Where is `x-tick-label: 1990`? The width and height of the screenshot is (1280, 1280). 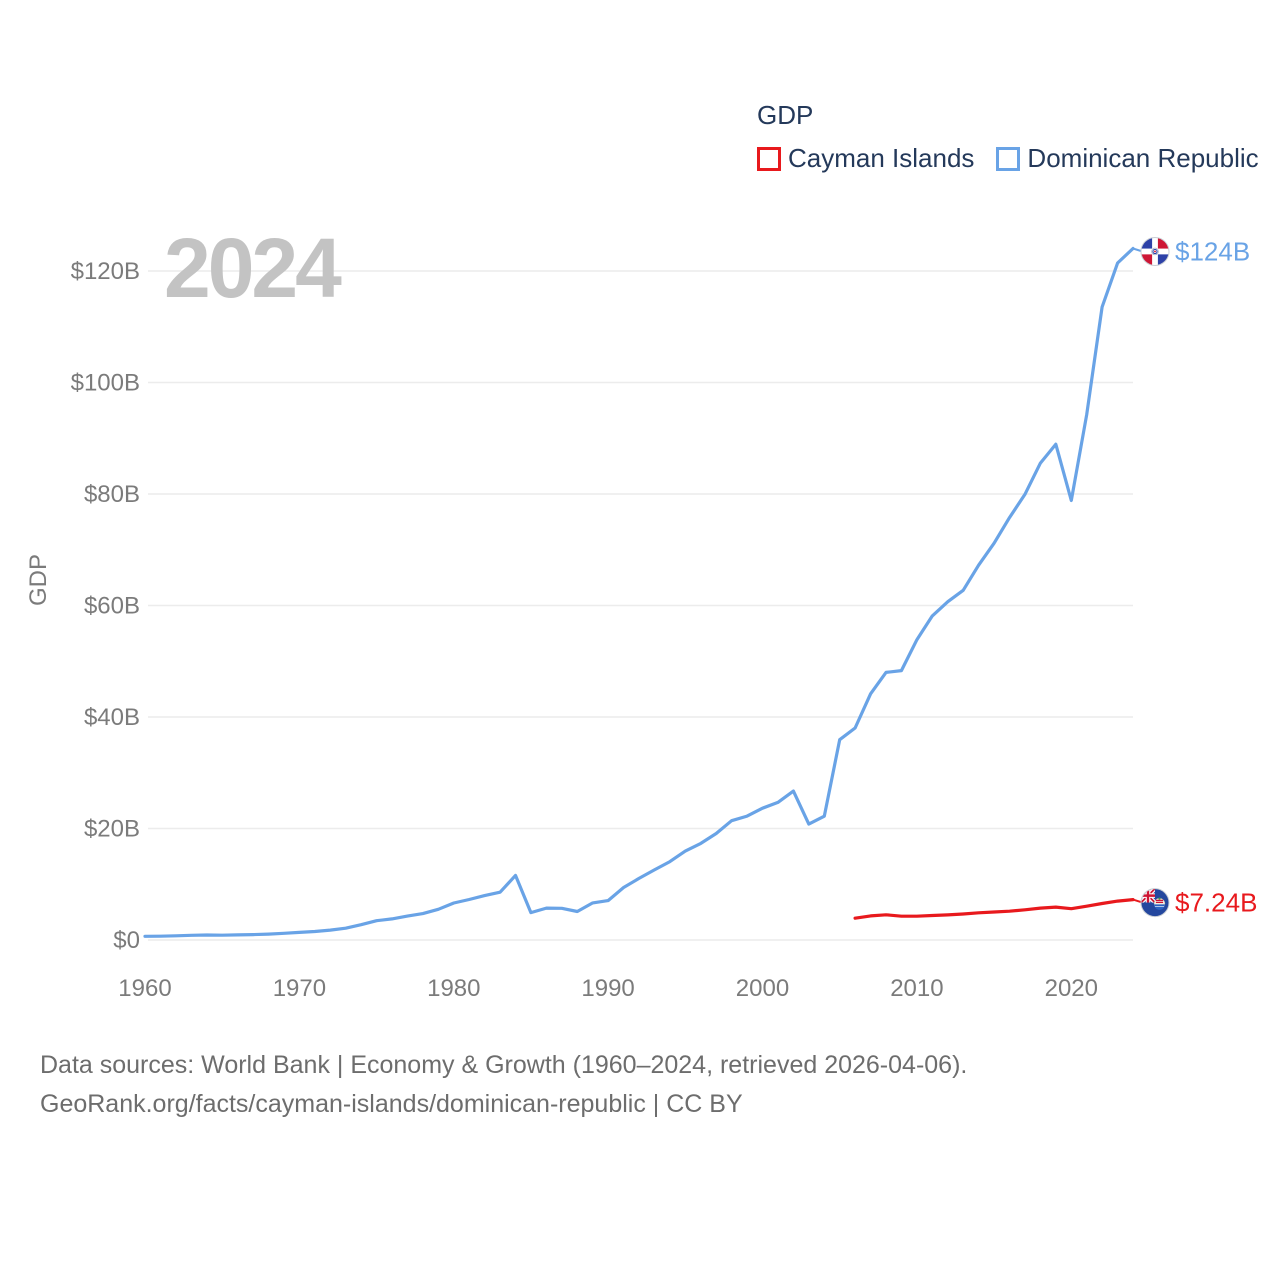 x-tick-label: 1990 is located at coordinates (607, 988).